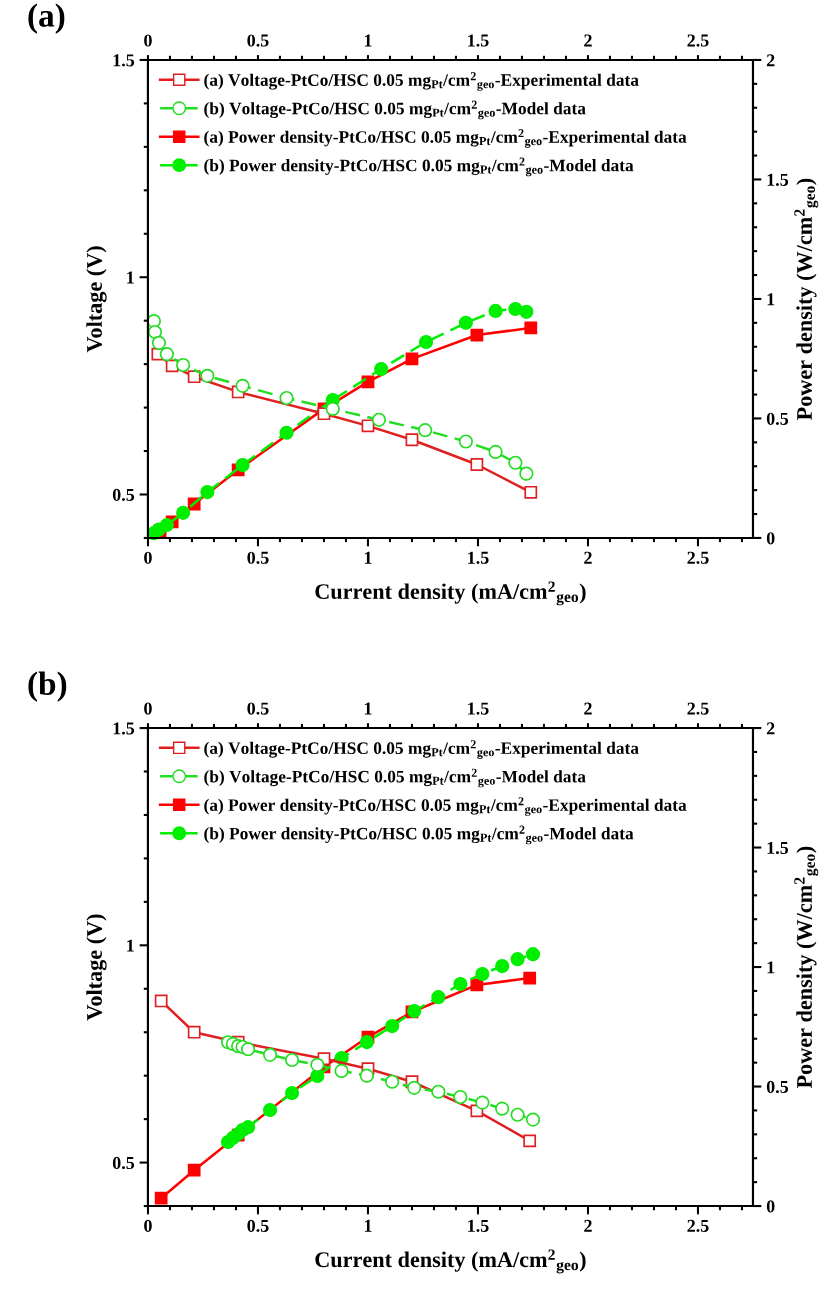  Describe the element at coordinates (46, 18) in the screenshot. I see `chart-title: (a)` at that location.